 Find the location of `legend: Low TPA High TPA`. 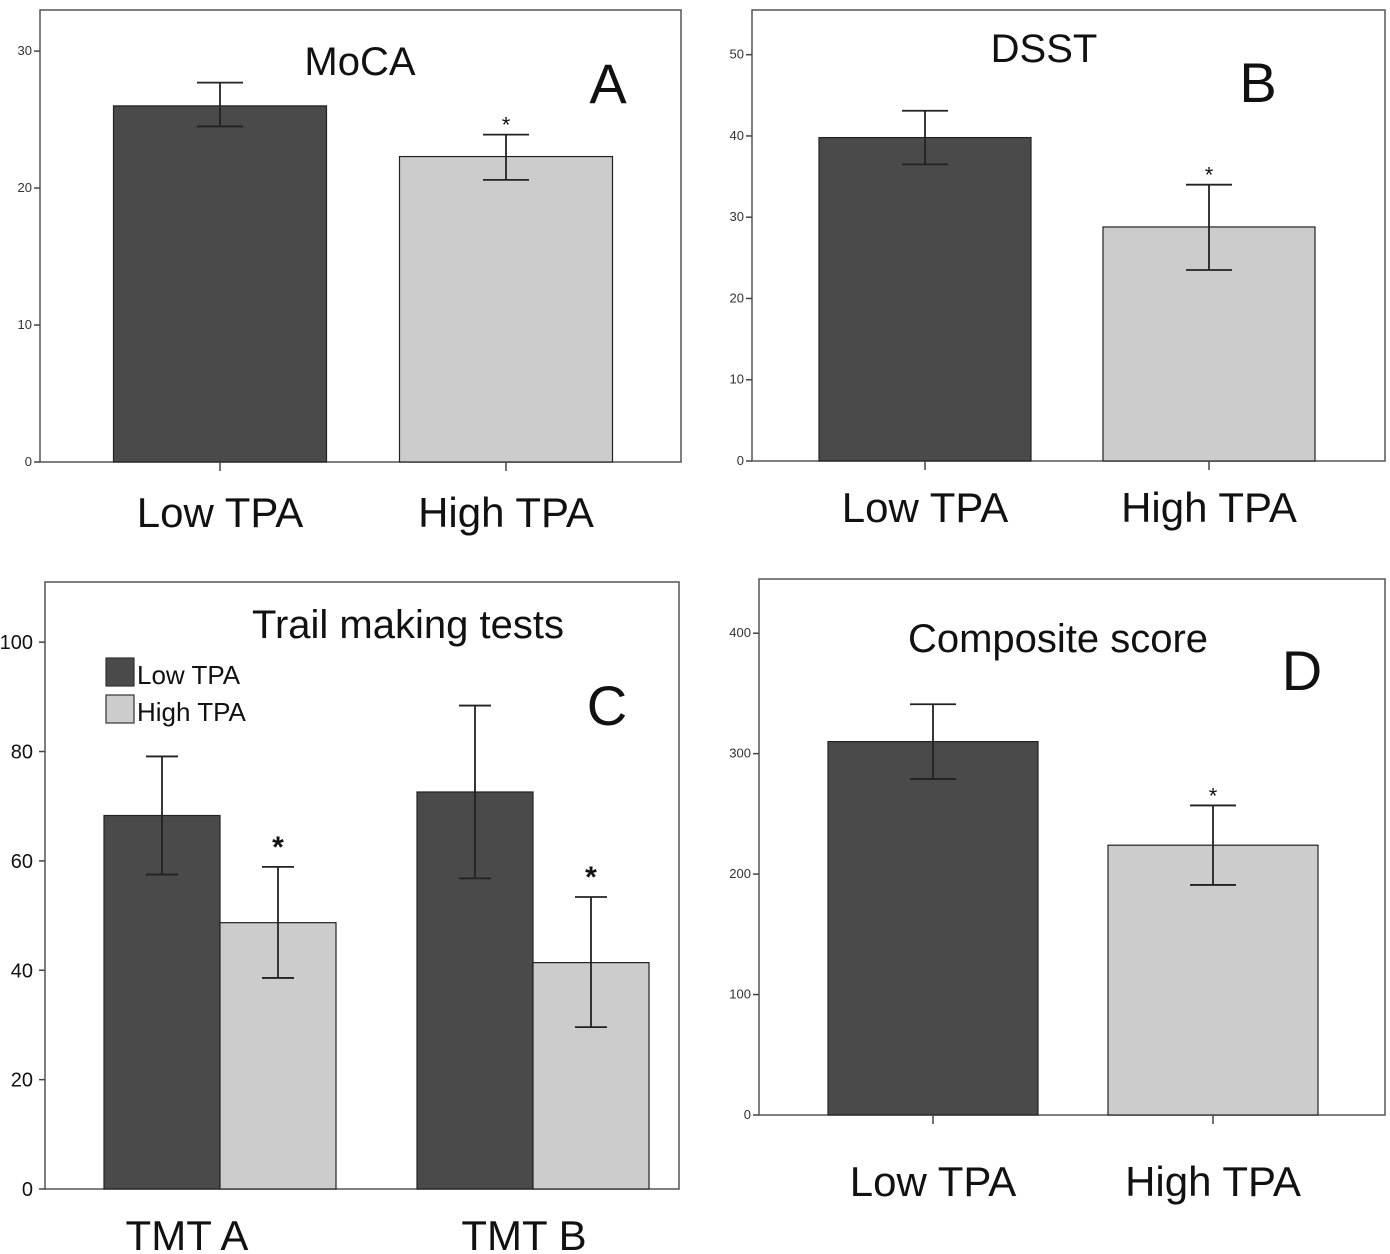

legend: Low TPA High TPA is located at coordinates (176, 692).